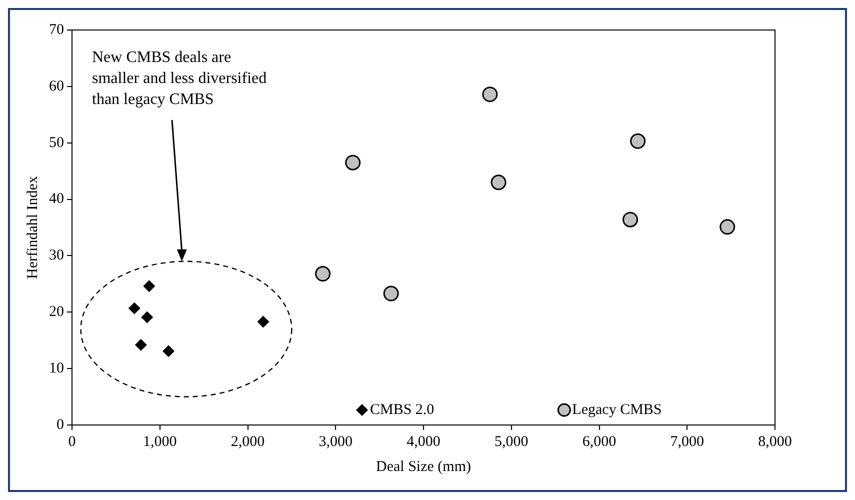 The height and width of the screenshot is (500, 855). I want to click on x-tick-label: 4,000, so click(423, 442).